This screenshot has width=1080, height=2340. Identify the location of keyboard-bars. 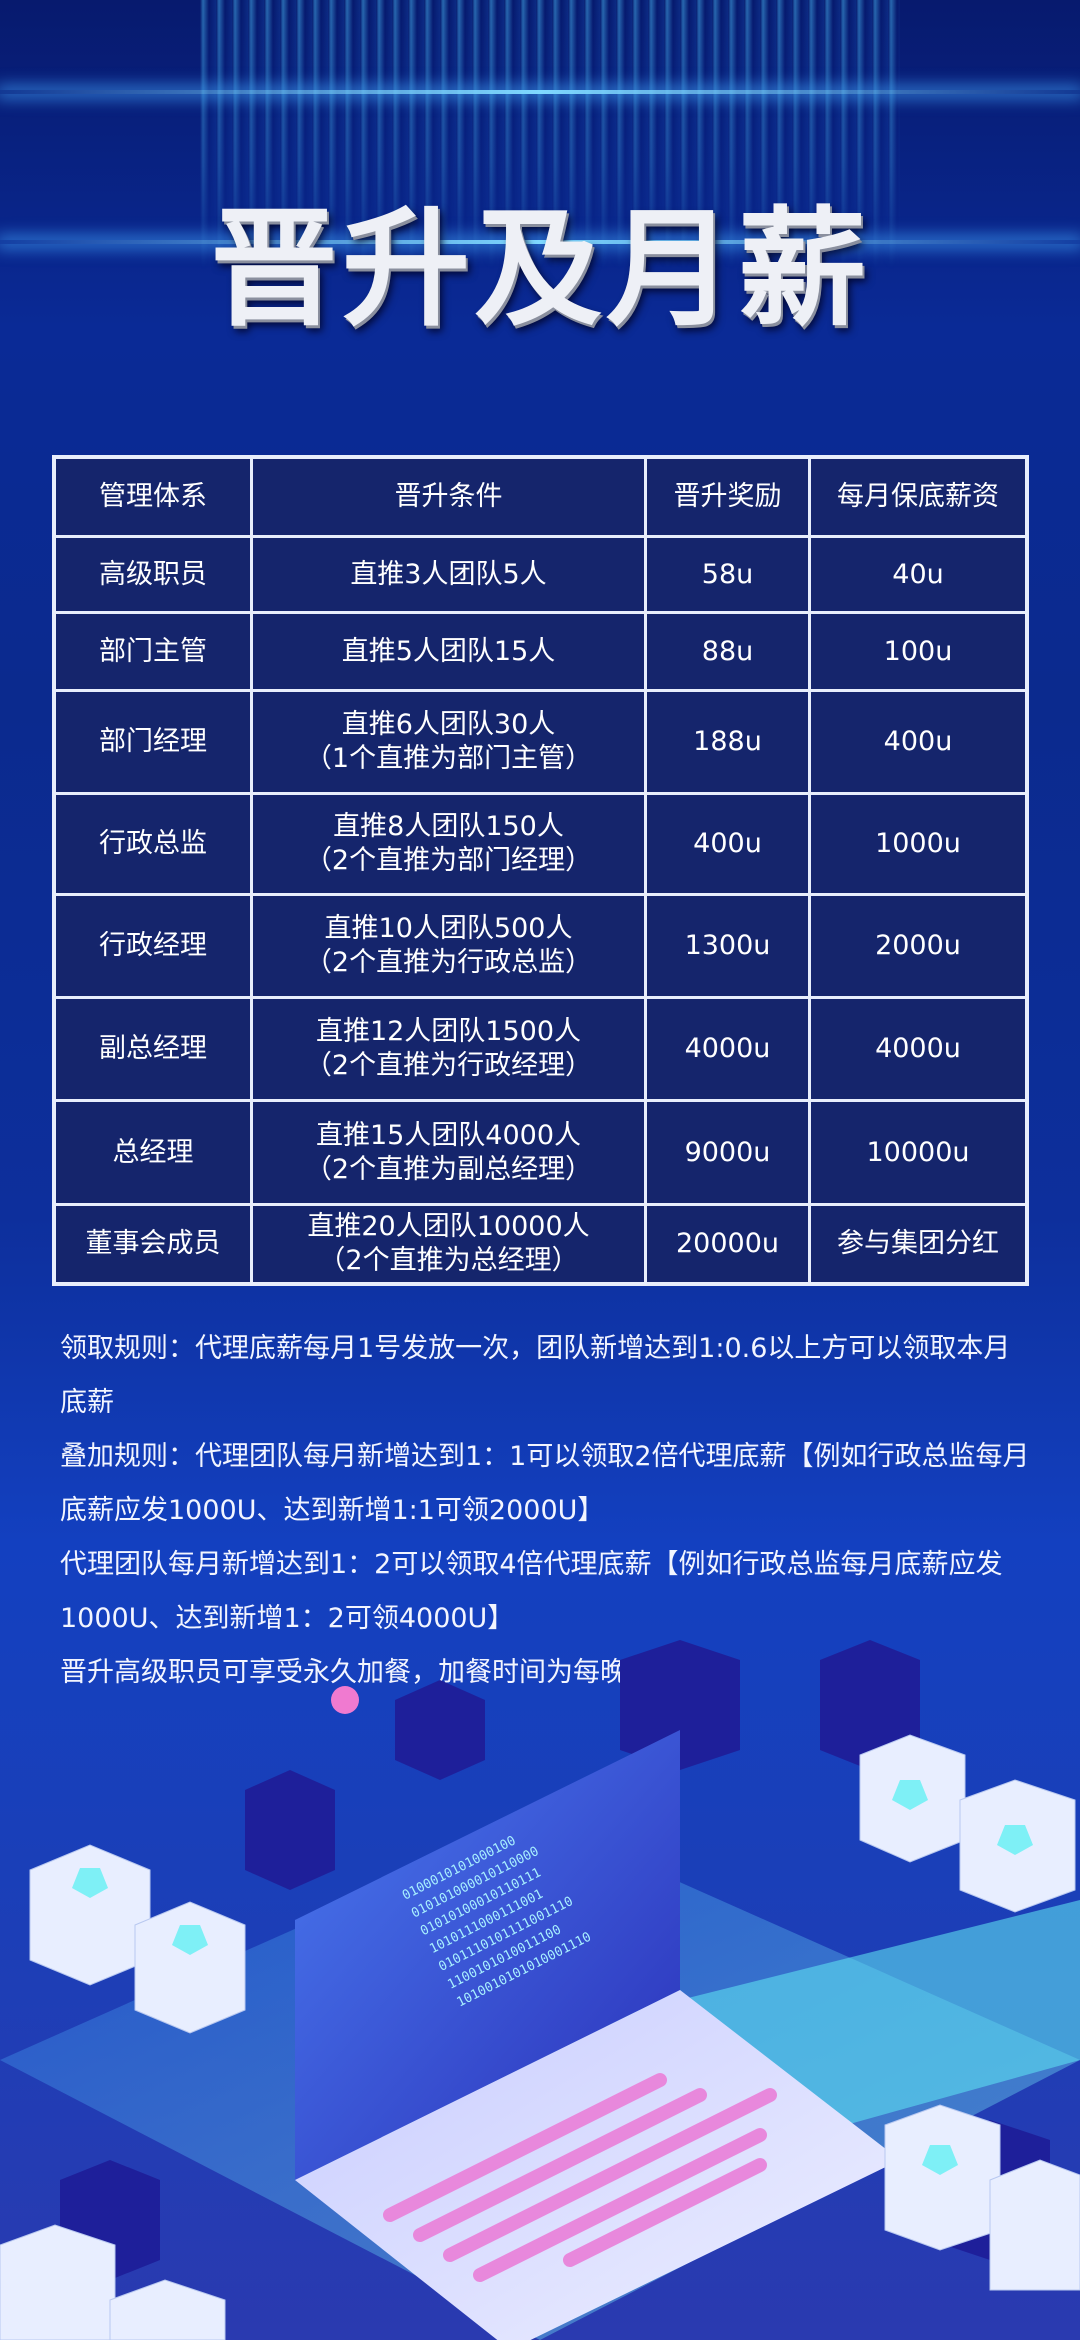
(580, 2177).